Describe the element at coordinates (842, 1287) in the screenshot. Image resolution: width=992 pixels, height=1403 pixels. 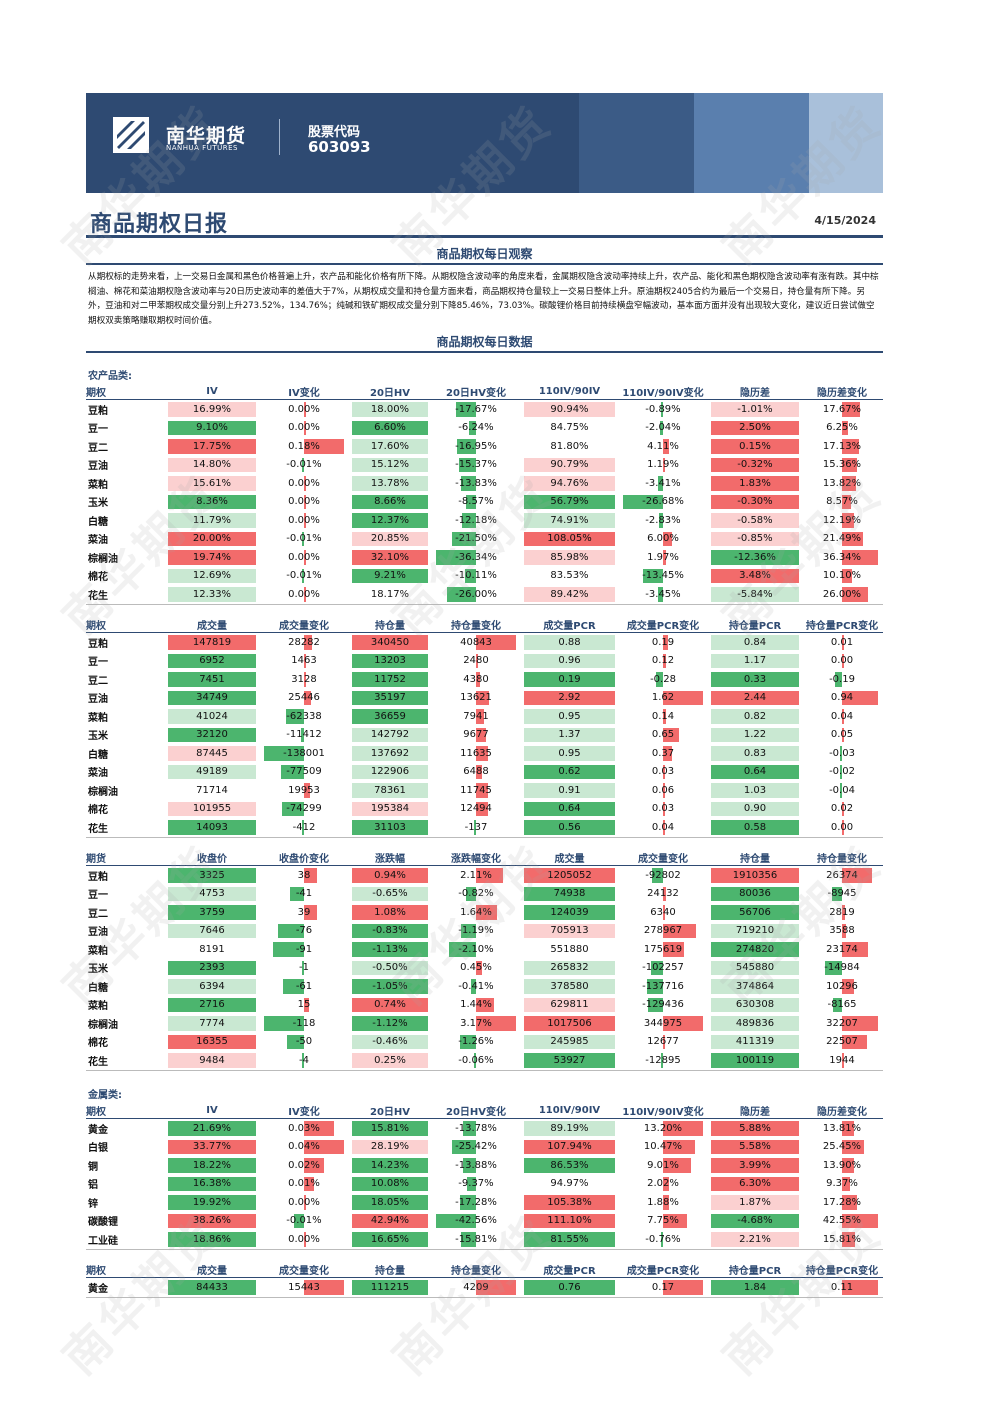
I see `cell-value: 0.11` at that location.